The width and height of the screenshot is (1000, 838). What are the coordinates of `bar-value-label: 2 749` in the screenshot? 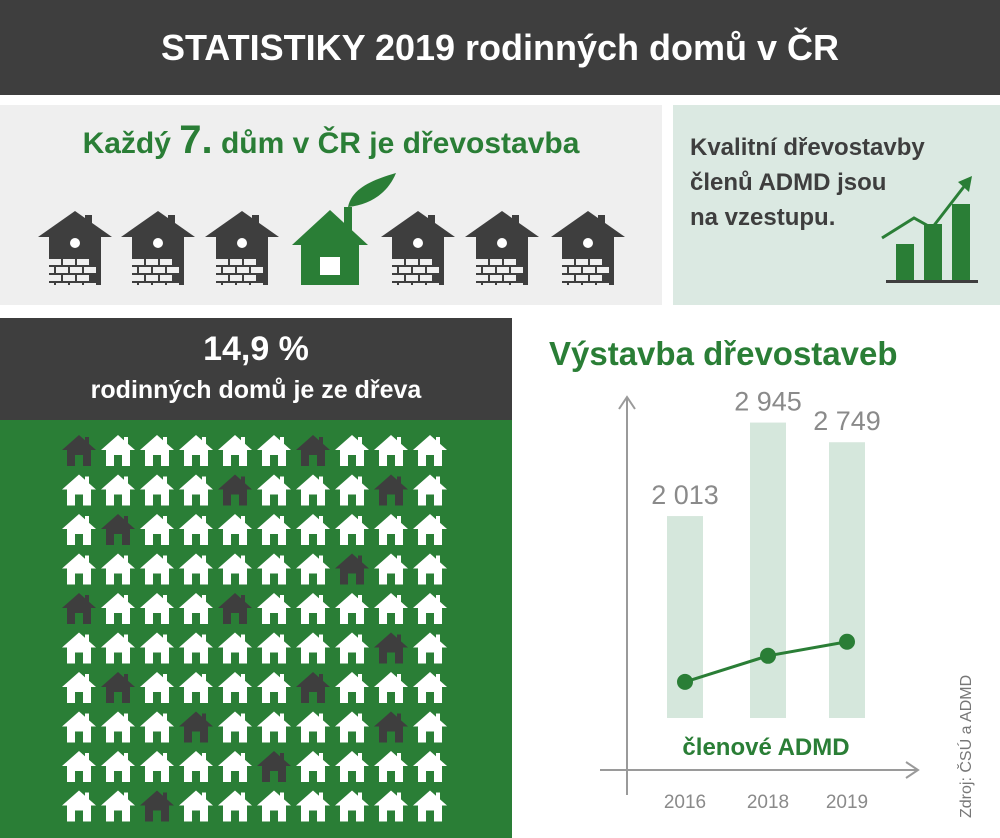 It's located at (847, 421).